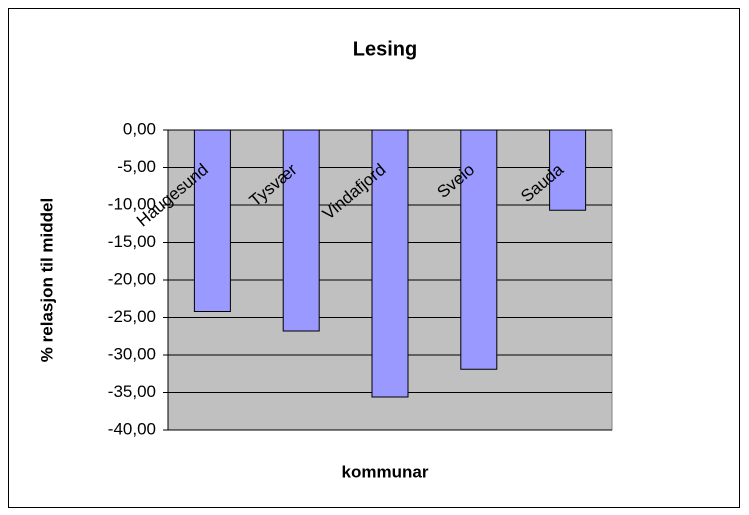 Image resolution: width=749 pixels, height=515 pixels. Describe the element at coordinates (132, 391) in the screenshot. I see `y-tick-label: -35,00` at that location.